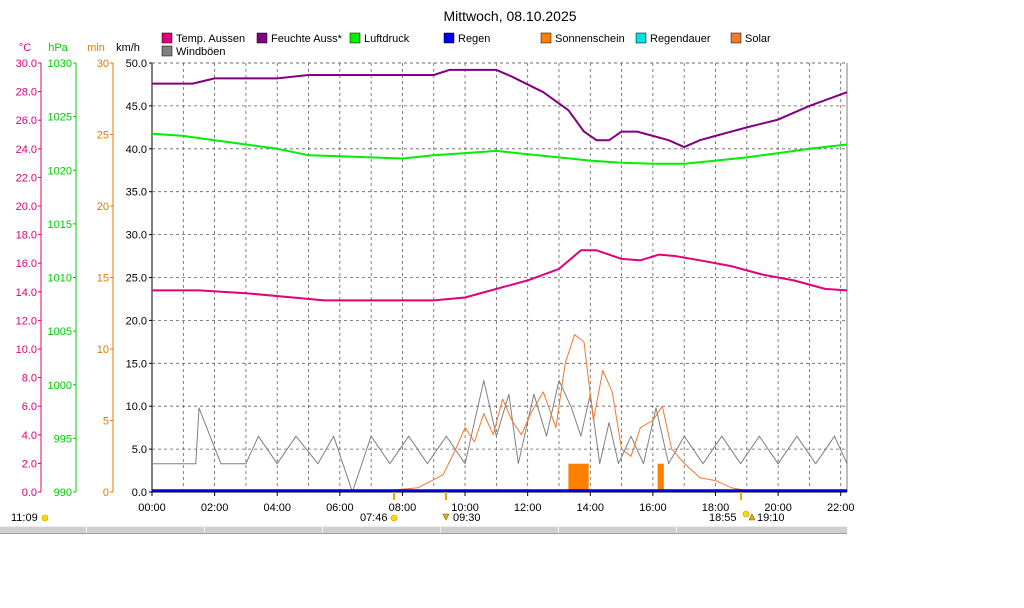  I want to click on axis-tick-label: 14.0, so click(26, 293).